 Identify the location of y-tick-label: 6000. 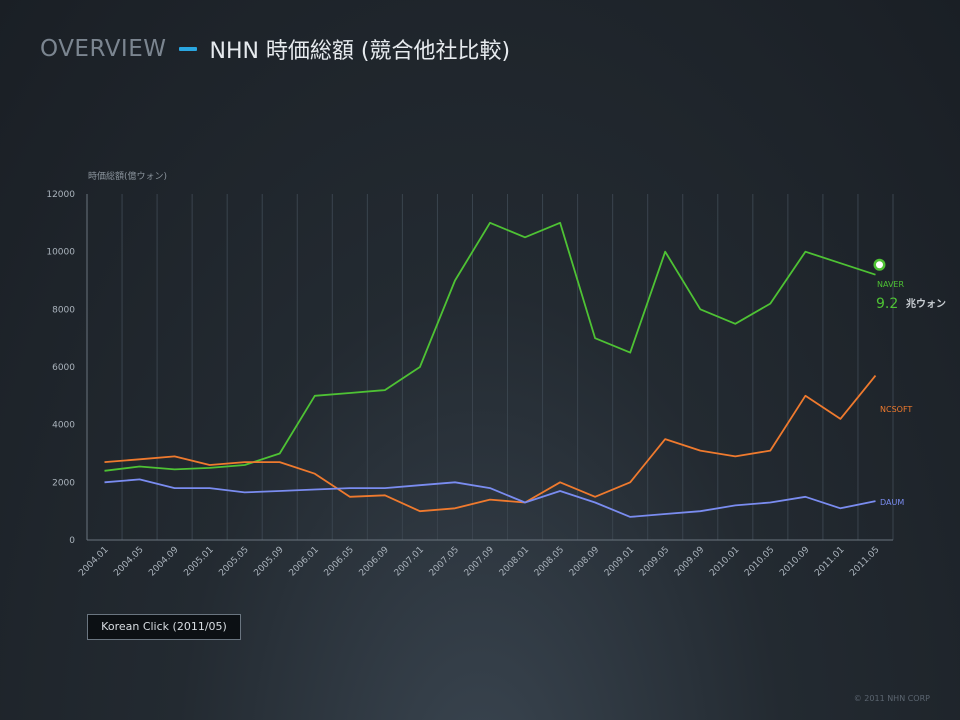
(63, 368).